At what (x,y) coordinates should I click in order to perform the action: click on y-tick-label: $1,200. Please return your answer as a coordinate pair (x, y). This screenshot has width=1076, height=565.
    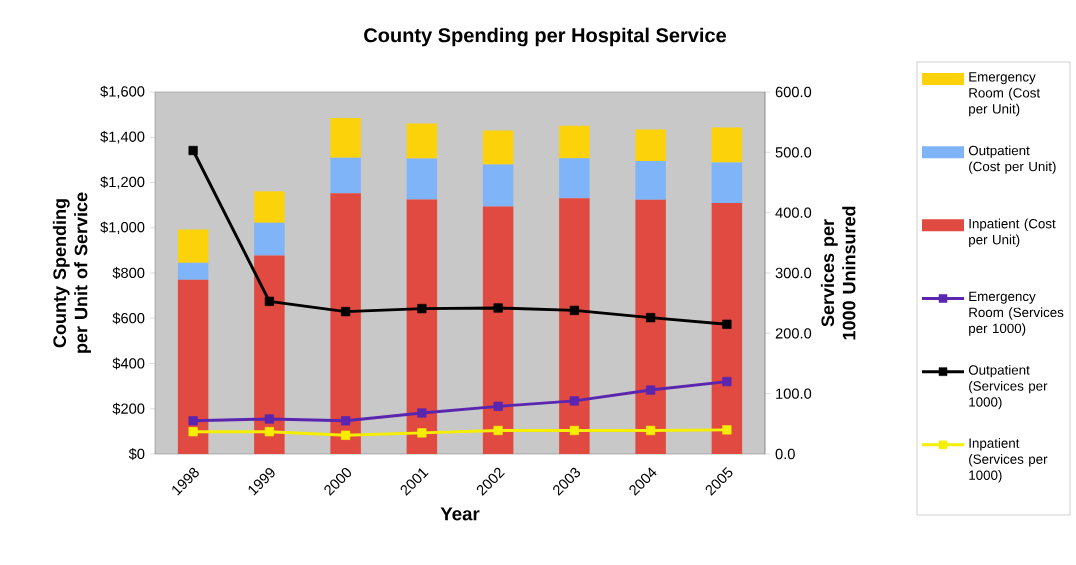
    Looking at the image, I should click on (122, 182).